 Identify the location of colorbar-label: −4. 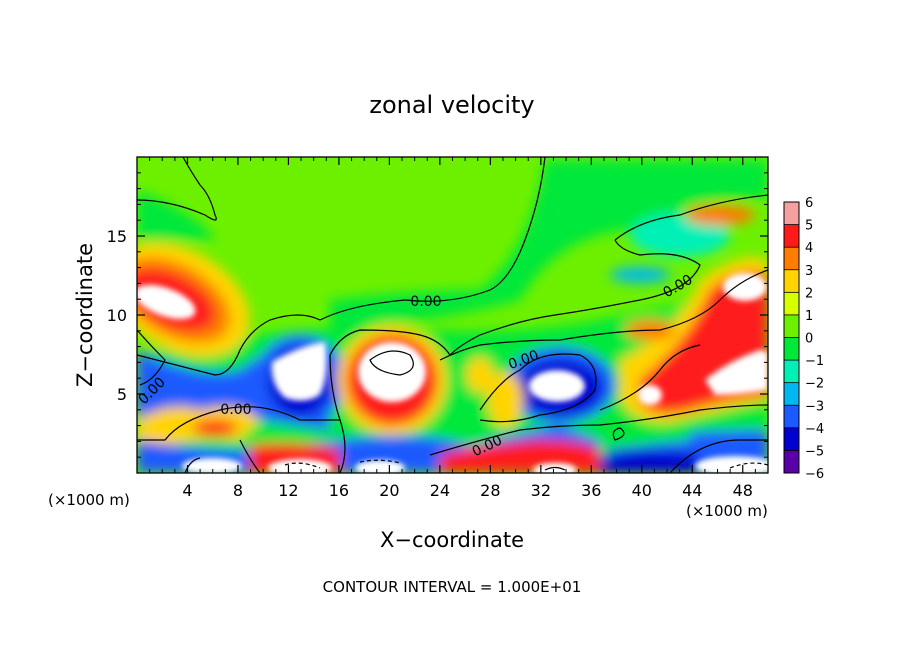
(814, 429).